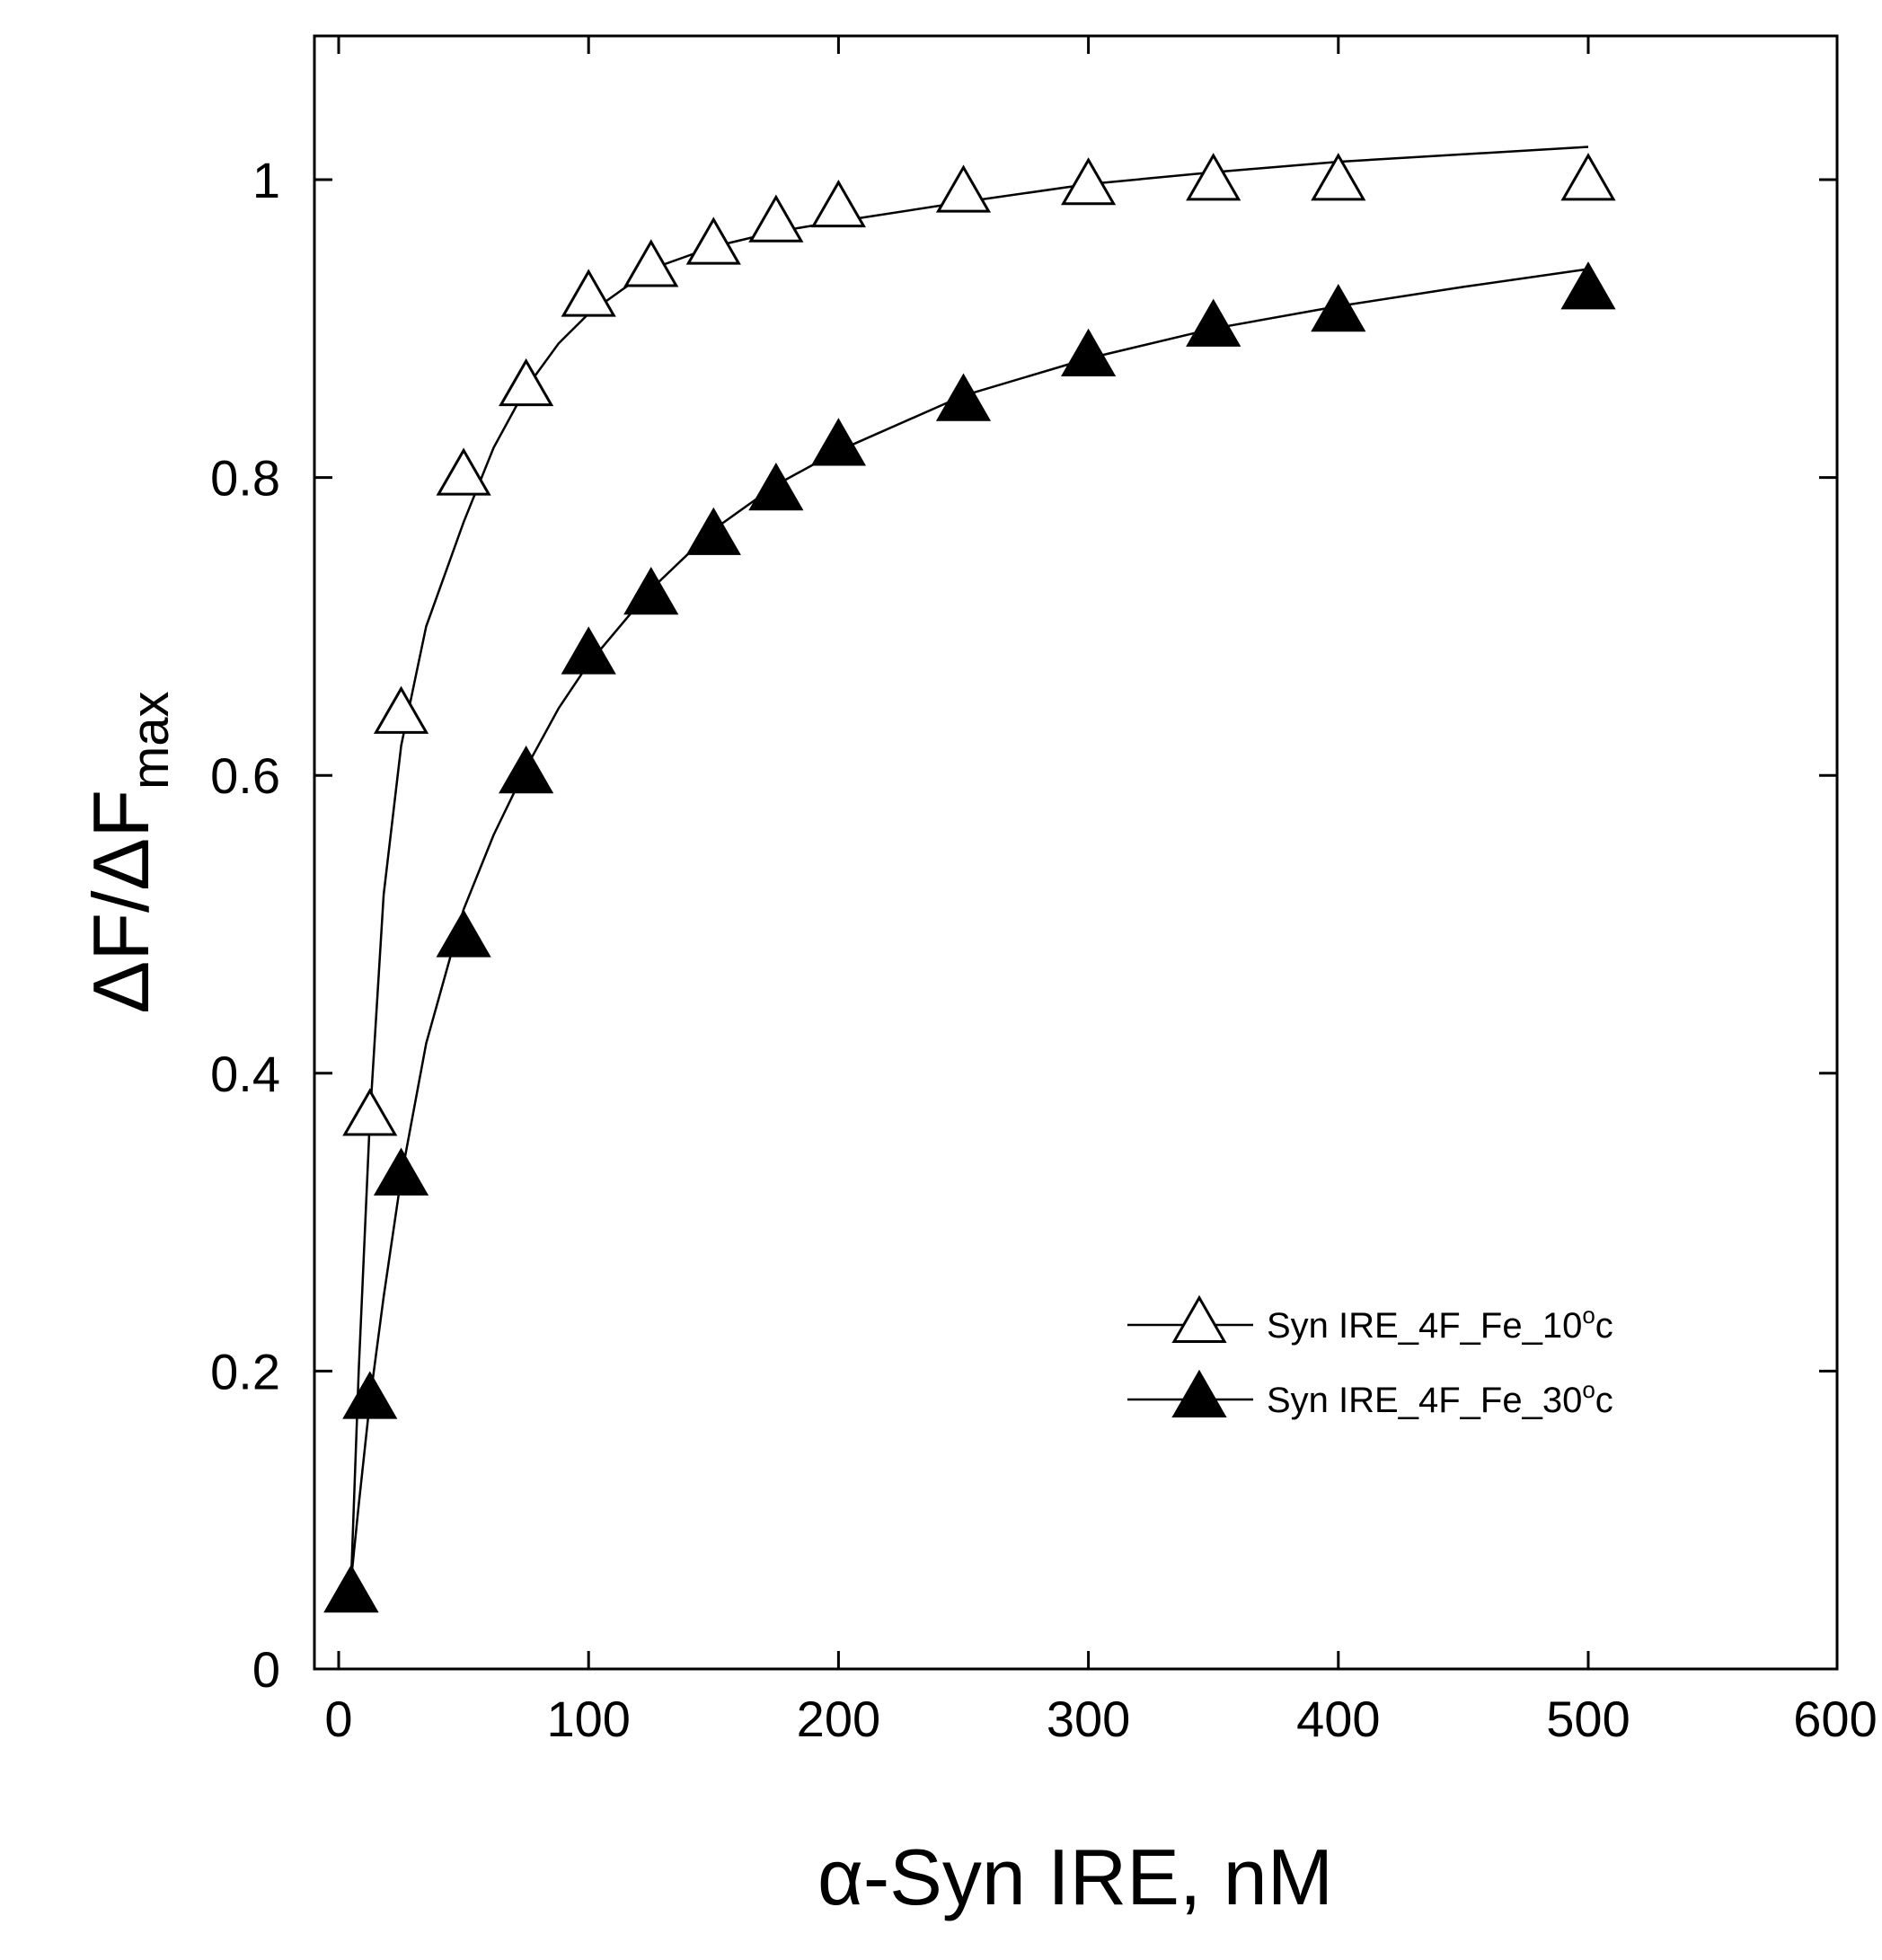 The image size is (1882, 1960). I want to click on x-axis-title: α-Syn IRE, nM, so click(1075, 1876).